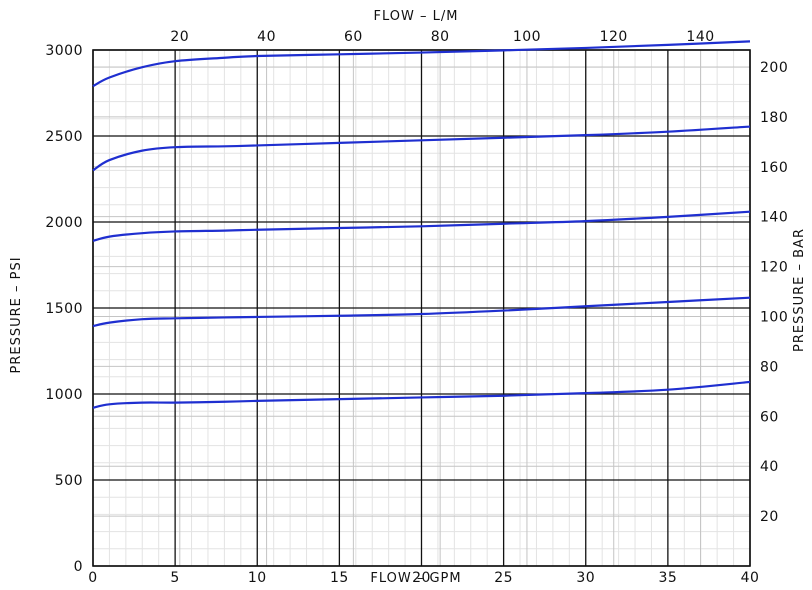 Image resolution: width=812 pixels, height=590 pixels. I want to click on x-tick-label: 40, so click(750, 578).